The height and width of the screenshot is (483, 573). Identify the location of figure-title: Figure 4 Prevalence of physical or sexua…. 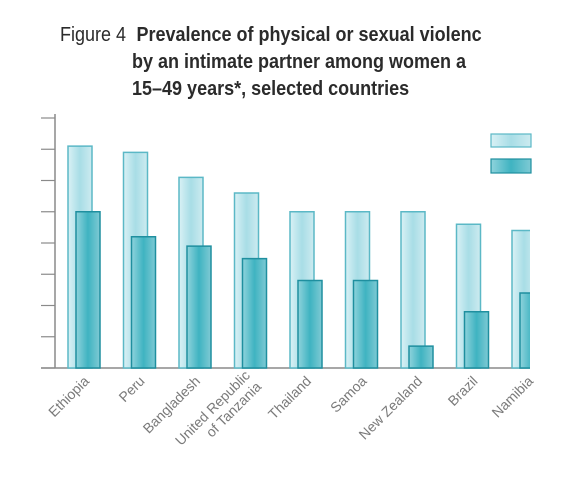
(291, 62).